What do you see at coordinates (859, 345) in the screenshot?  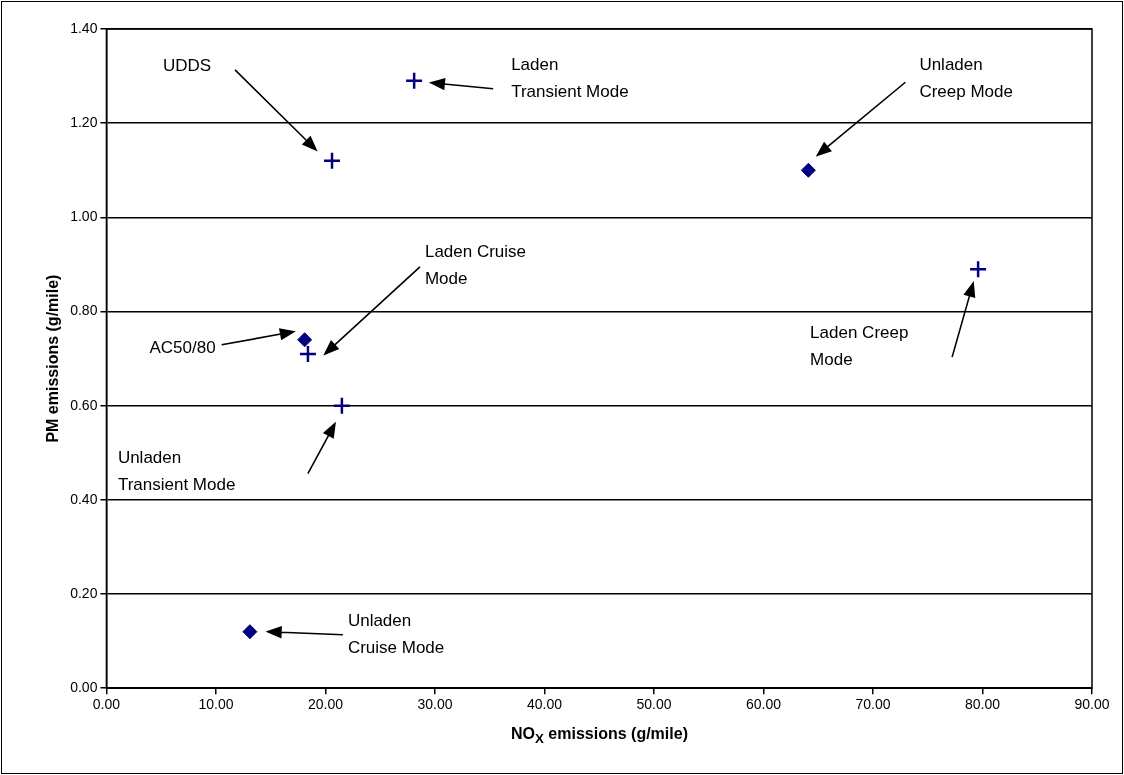 I see `annotation: Laden Creep Mode` at bounding box center [859, 345].